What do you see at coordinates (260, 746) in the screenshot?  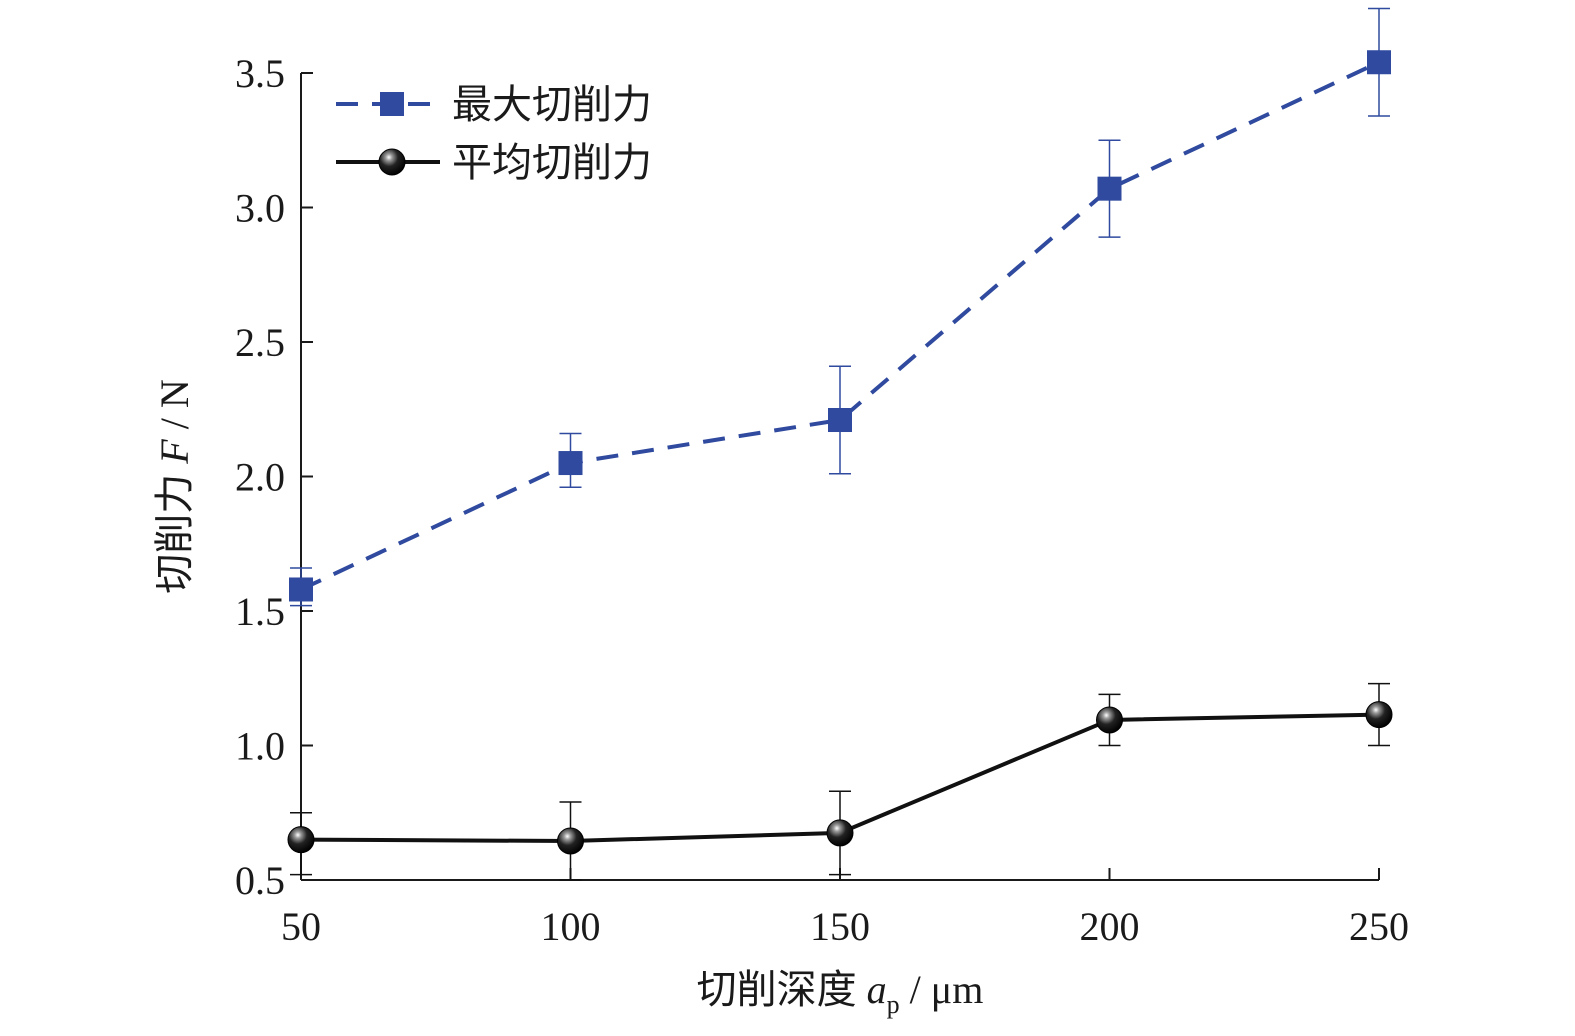 I see `y-tick-label: 1.0` at bounding box center [260, 746].